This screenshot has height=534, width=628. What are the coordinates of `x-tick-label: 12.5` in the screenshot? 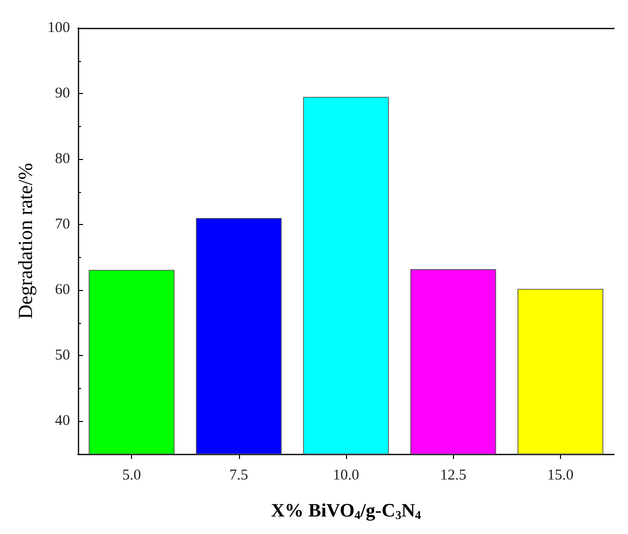 It's located at (453, 476).